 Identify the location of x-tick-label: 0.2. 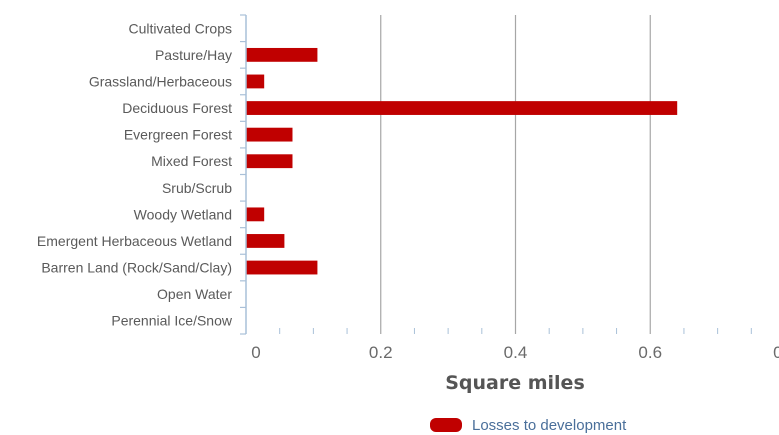
(381, 352).